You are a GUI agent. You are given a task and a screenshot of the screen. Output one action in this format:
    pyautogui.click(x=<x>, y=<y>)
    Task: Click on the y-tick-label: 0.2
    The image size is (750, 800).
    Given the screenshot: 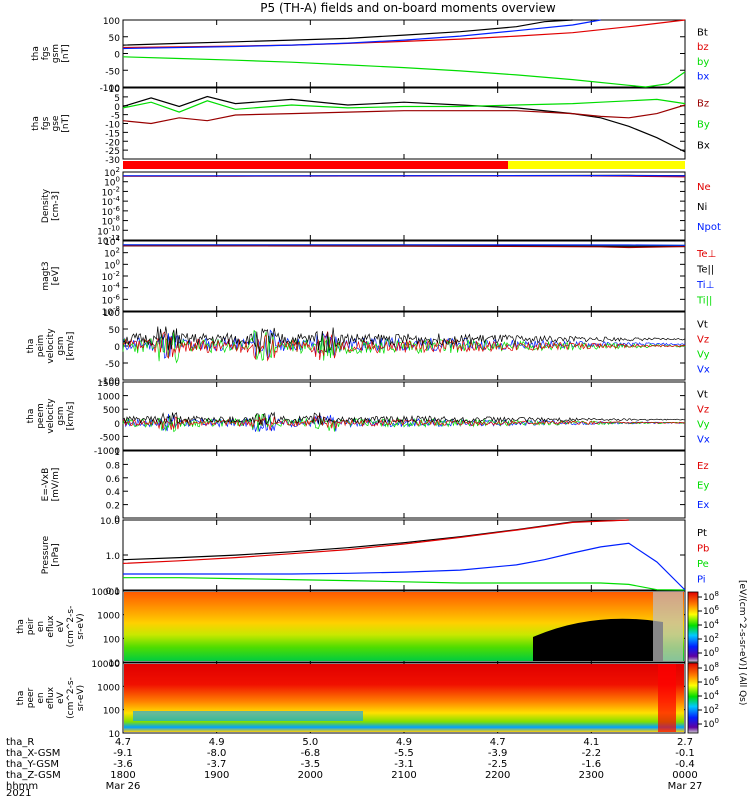 What is the action you would take?
    pyautogui.click(x=113, y=507)
    